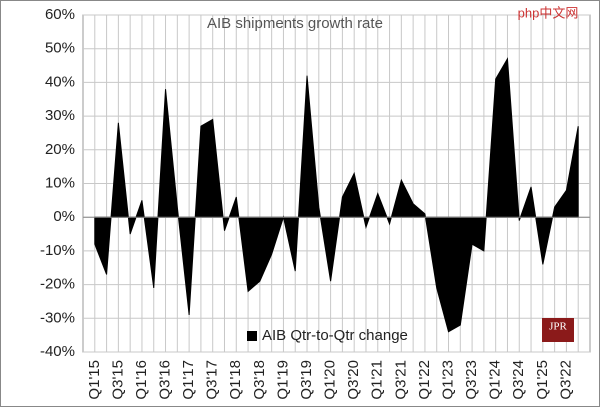 The image size is (600, 407). Describe the element at coordinates (188, 380) in the screenshot. I see `x-tick-label: Q1'17` at that location.